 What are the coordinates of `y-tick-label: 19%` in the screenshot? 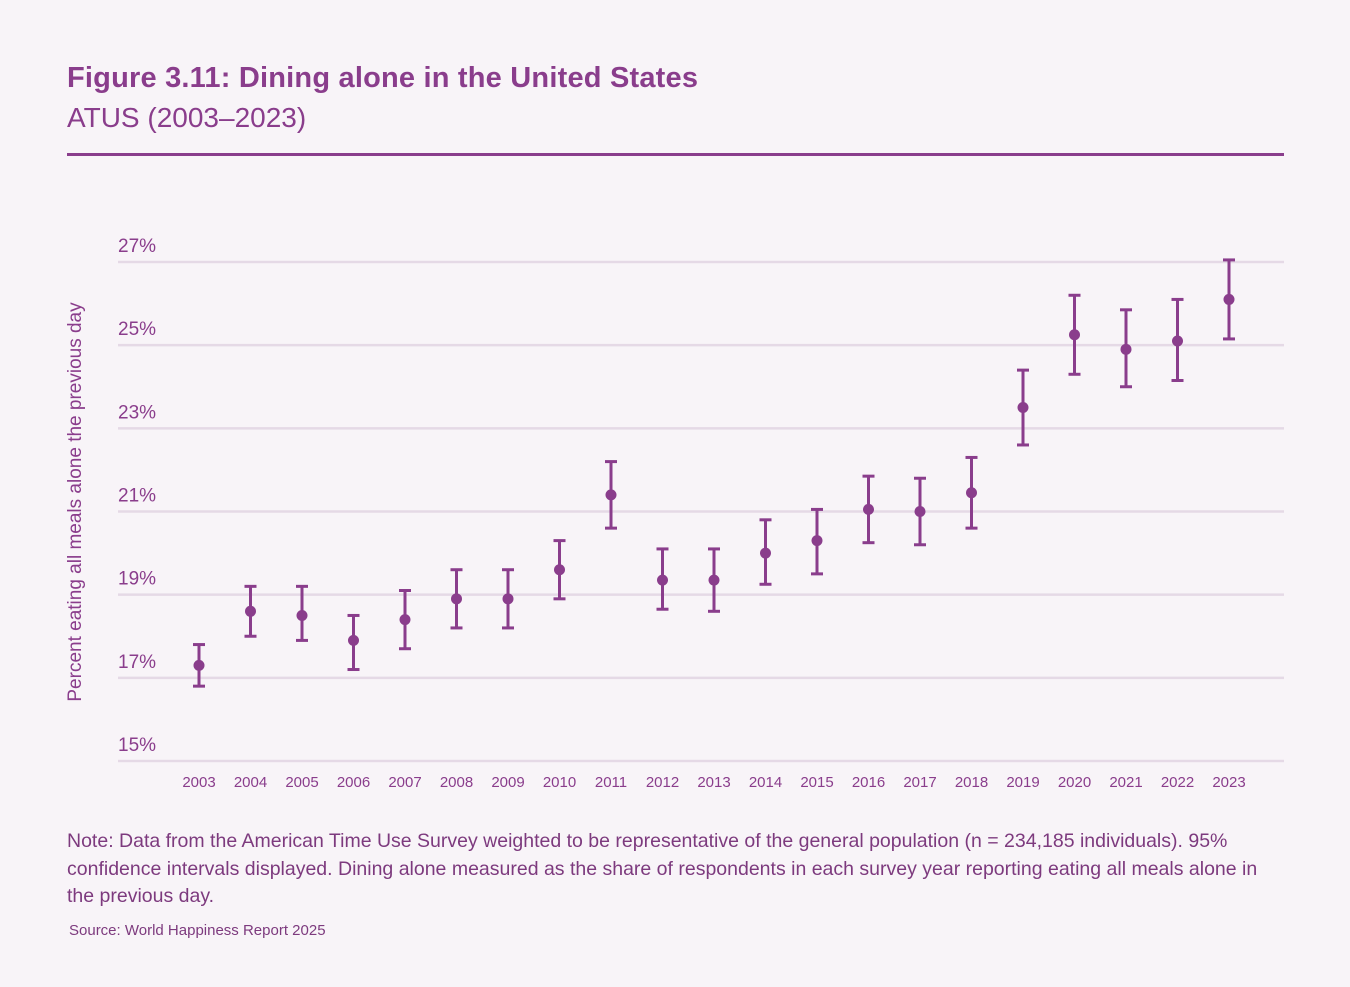 It's located at (137, 579).